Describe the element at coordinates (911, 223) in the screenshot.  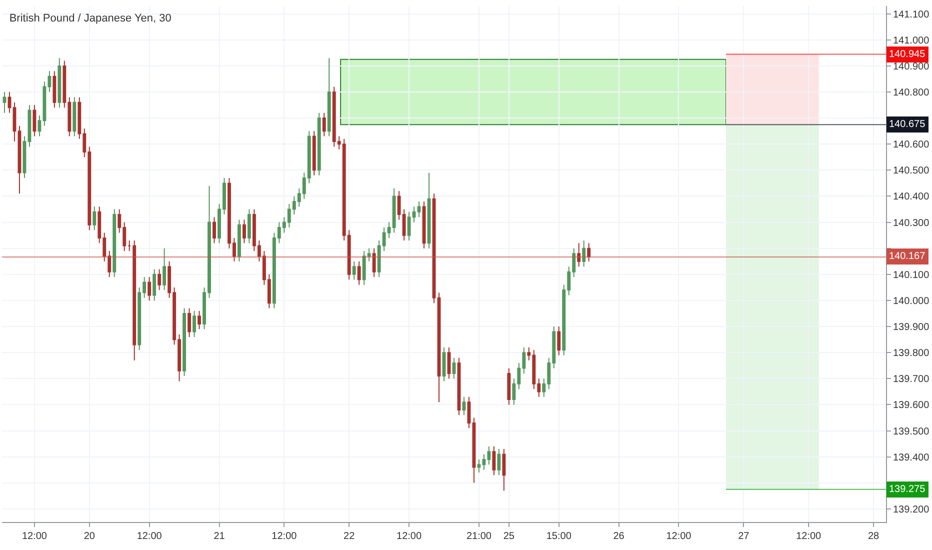
I see `y-tick-label: 140.300` at that location.